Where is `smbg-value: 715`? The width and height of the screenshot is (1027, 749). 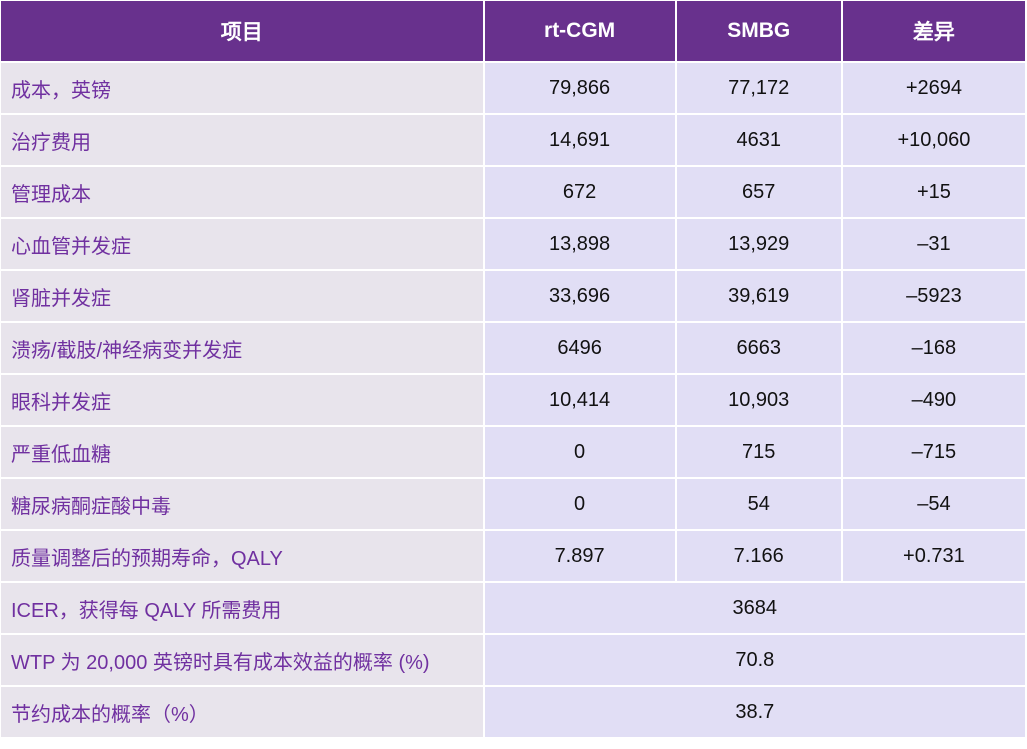
smbg-value: 715 is located at coordinates (758, 452).